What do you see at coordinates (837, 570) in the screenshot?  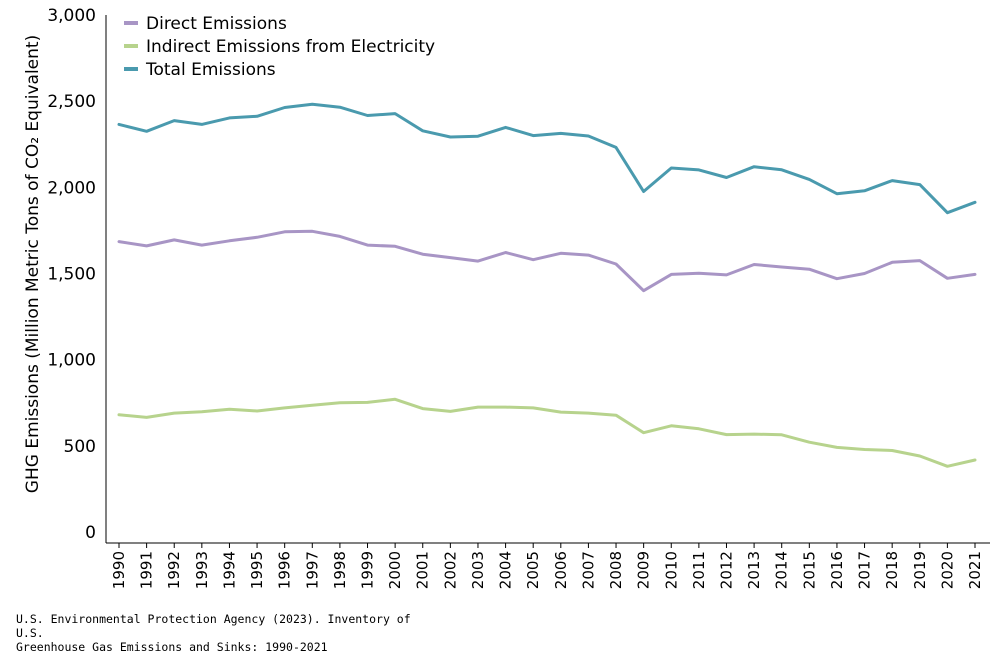 I see `x-tick-label: 2016` at bounding box center [837, 570].